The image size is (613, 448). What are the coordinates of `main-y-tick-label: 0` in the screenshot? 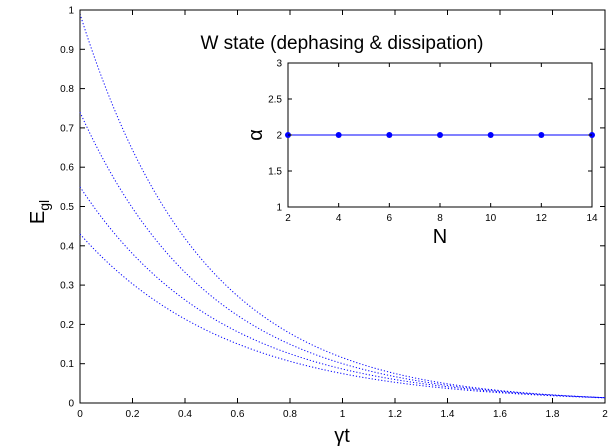 It's located at (71, 404).